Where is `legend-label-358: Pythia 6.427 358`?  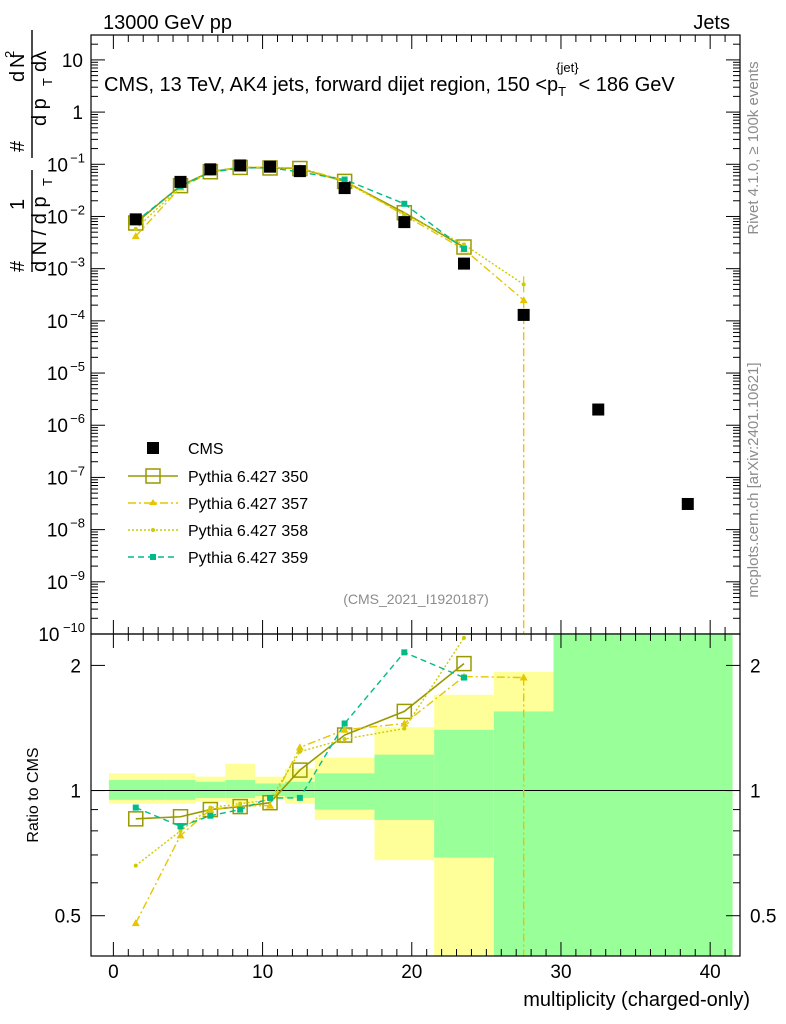
legend-label-358: Pythia 6.427 358 is located at coordinates (248, 531).